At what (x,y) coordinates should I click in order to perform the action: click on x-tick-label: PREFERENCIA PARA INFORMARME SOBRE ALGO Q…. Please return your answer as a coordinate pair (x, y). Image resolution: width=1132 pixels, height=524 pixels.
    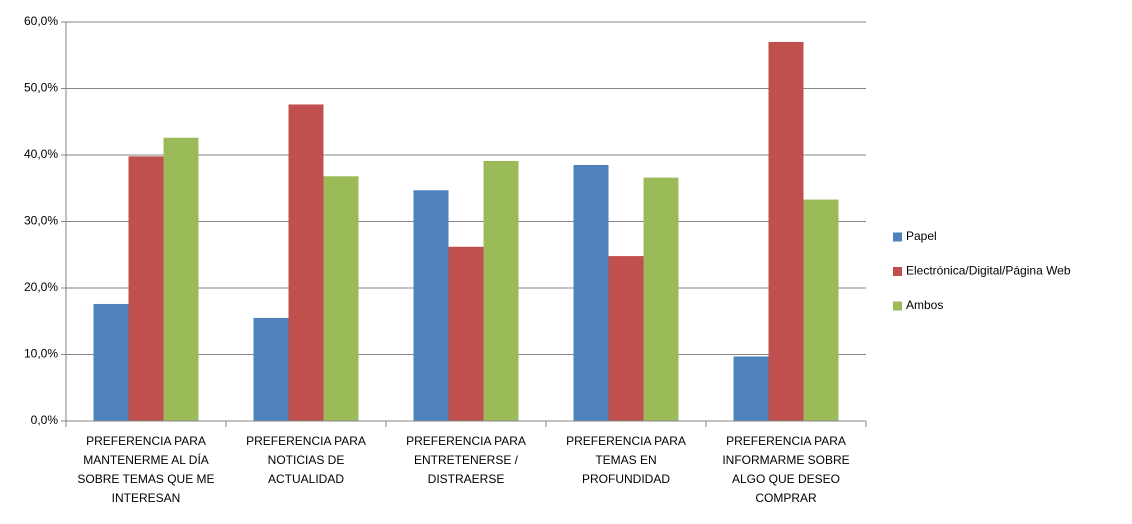
    Looking at the image, I should click on (786, 469).